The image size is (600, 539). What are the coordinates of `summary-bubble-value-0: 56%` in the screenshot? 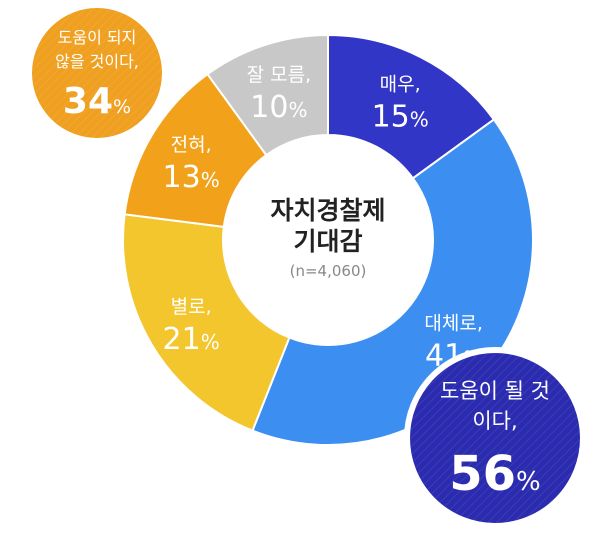 It's located at (495, 474).